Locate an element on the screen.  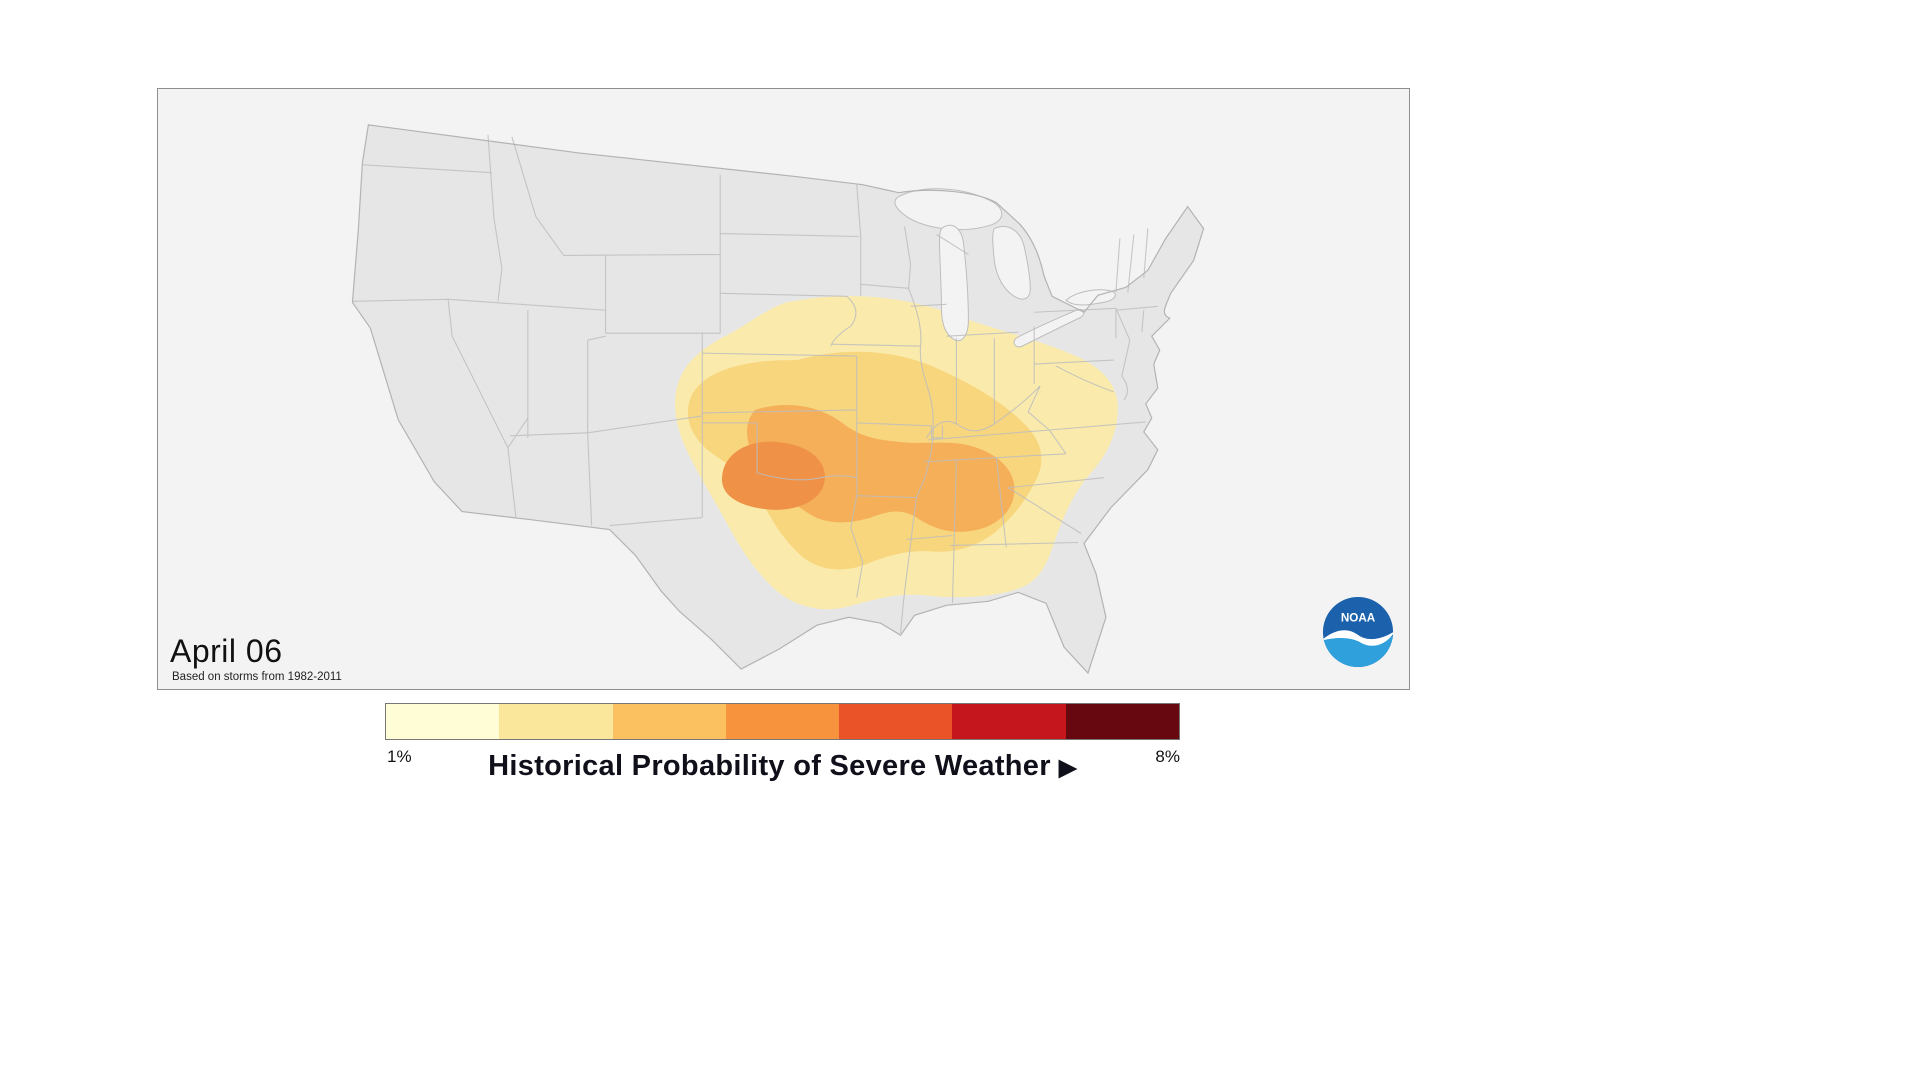
lake-superior is located at coordinates (948, 209).